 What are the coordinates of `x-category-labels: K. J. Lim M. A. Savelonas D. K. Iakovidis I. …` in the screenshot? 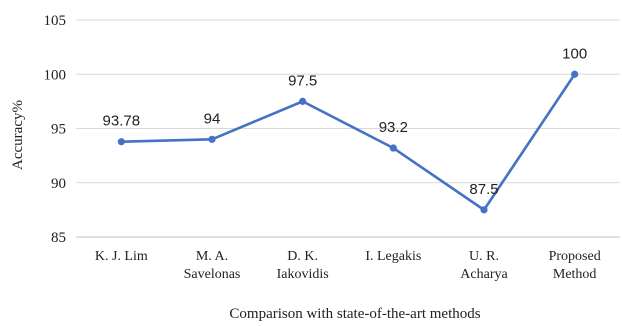 It's located at (348, 265).